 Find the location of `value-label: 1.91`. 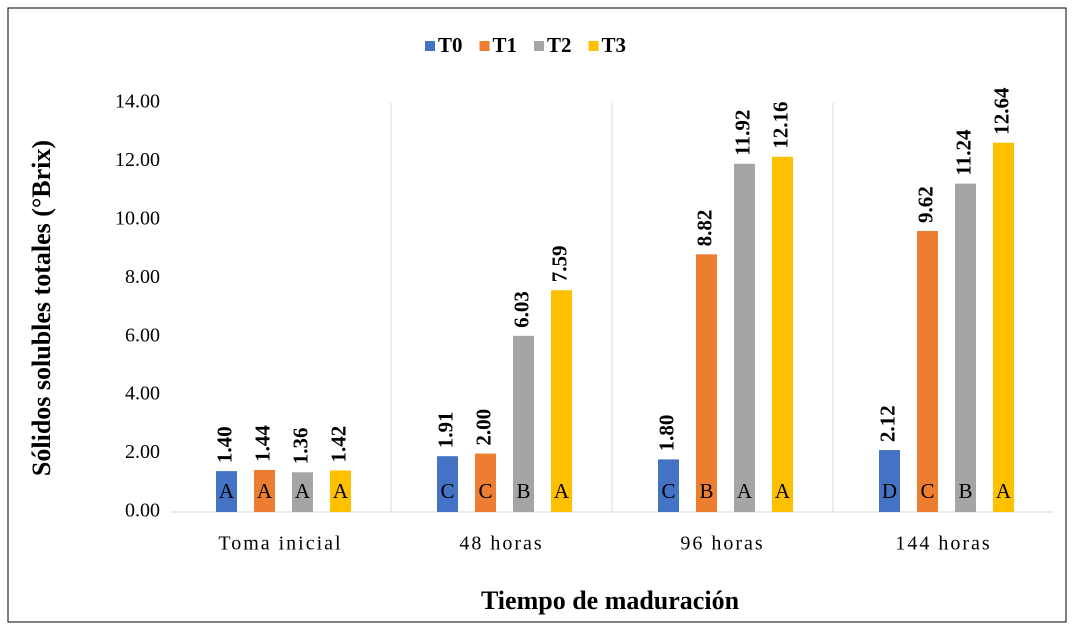

value-label: 1.91 is located at coordinates (445, 429).